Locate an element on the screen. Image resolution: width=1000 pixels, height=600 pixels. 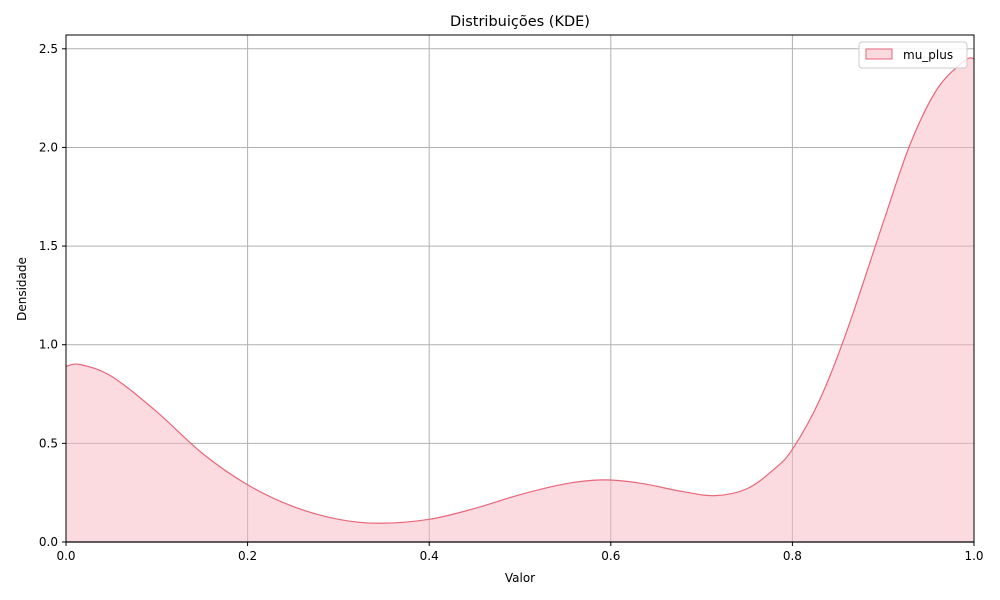
y-tick-label: 1.5 is located at coordinates (48, 246).